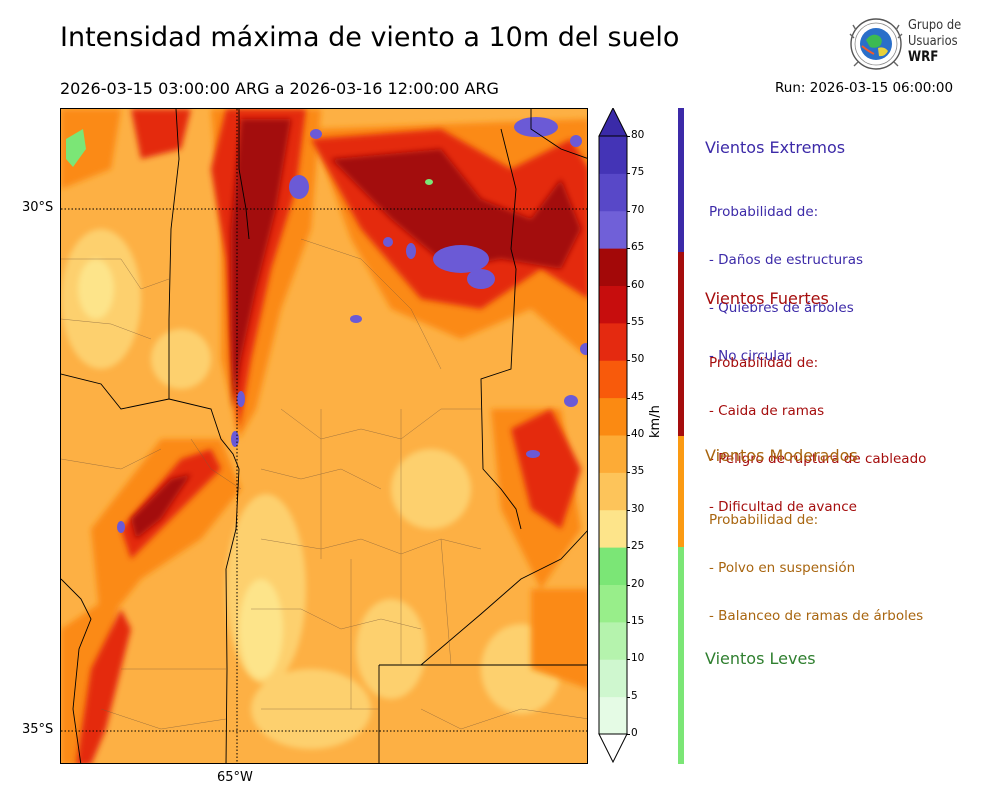 This screenshot has width=1000, height=800. I want to click on colorbar-top-arrow, so click(613, 122).